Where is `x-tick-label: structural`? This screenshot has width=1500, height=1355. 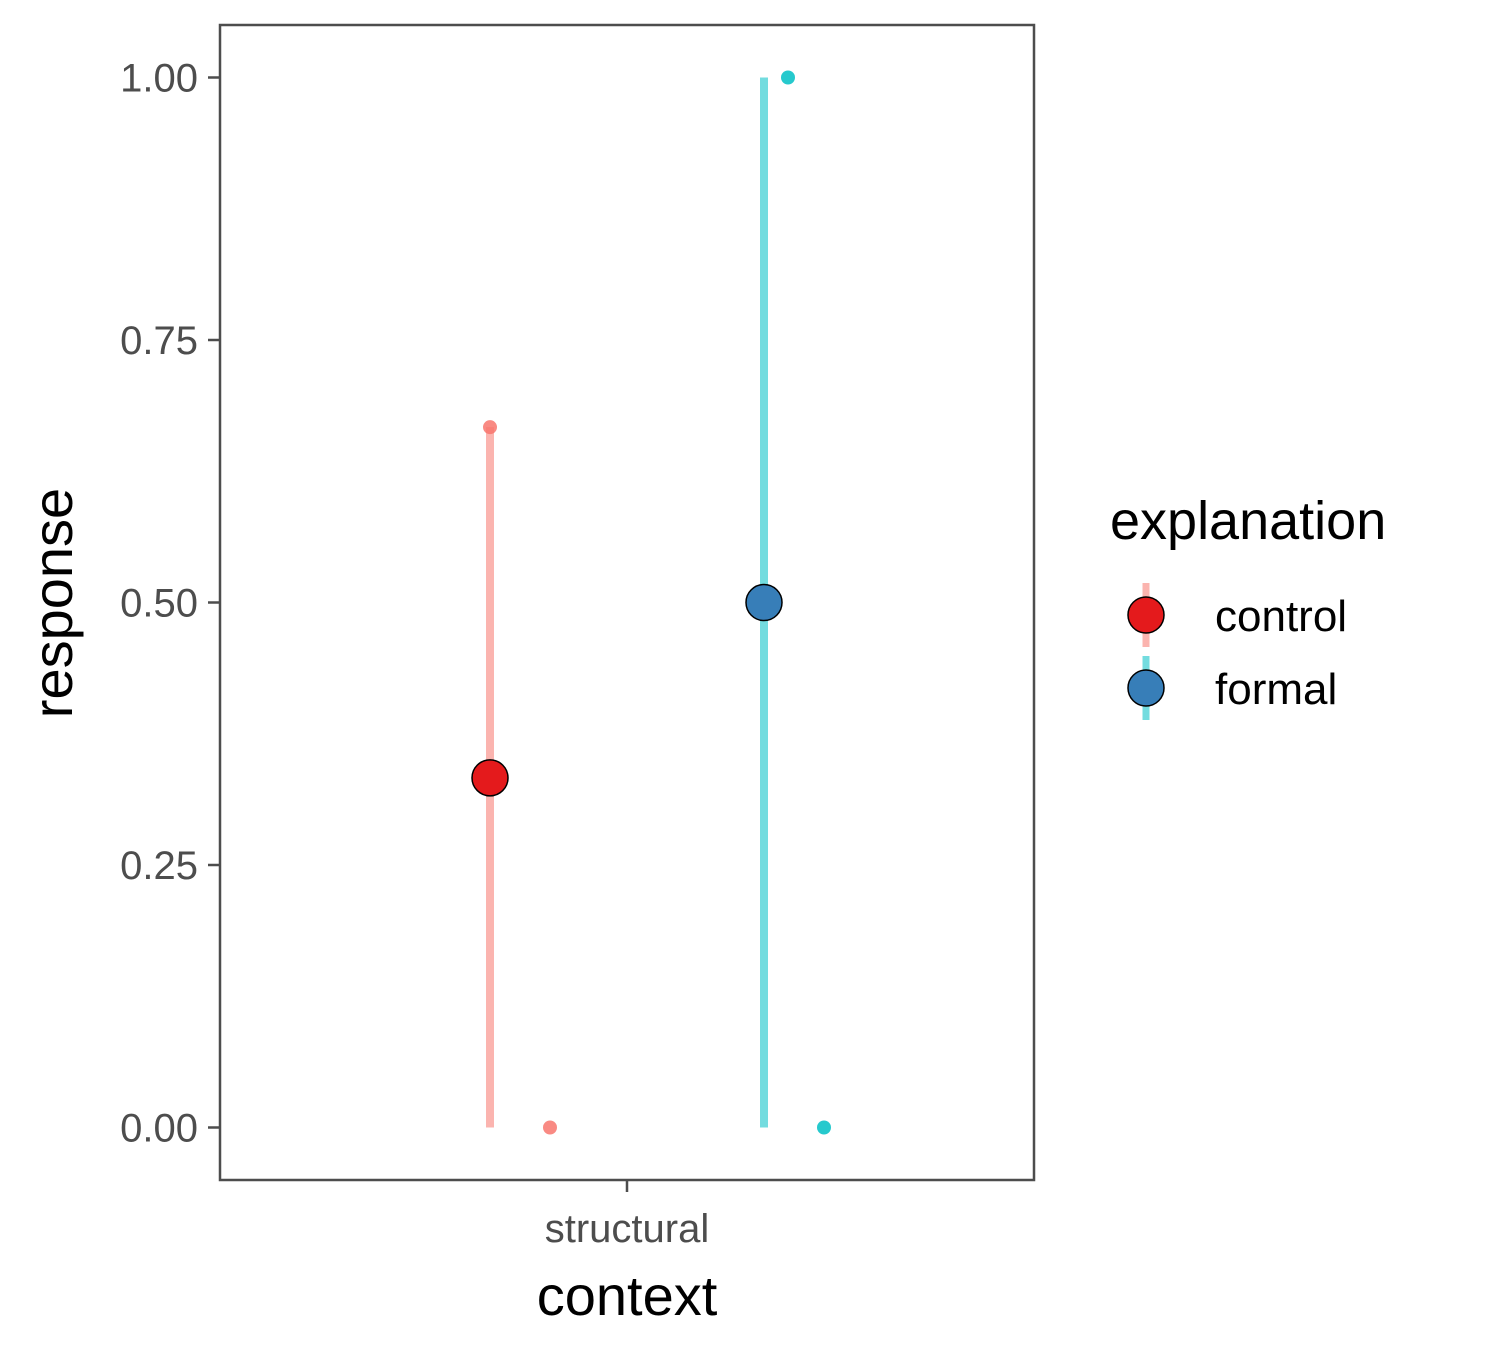
x-tick-label: structural is located at coordinates (627, 1229).